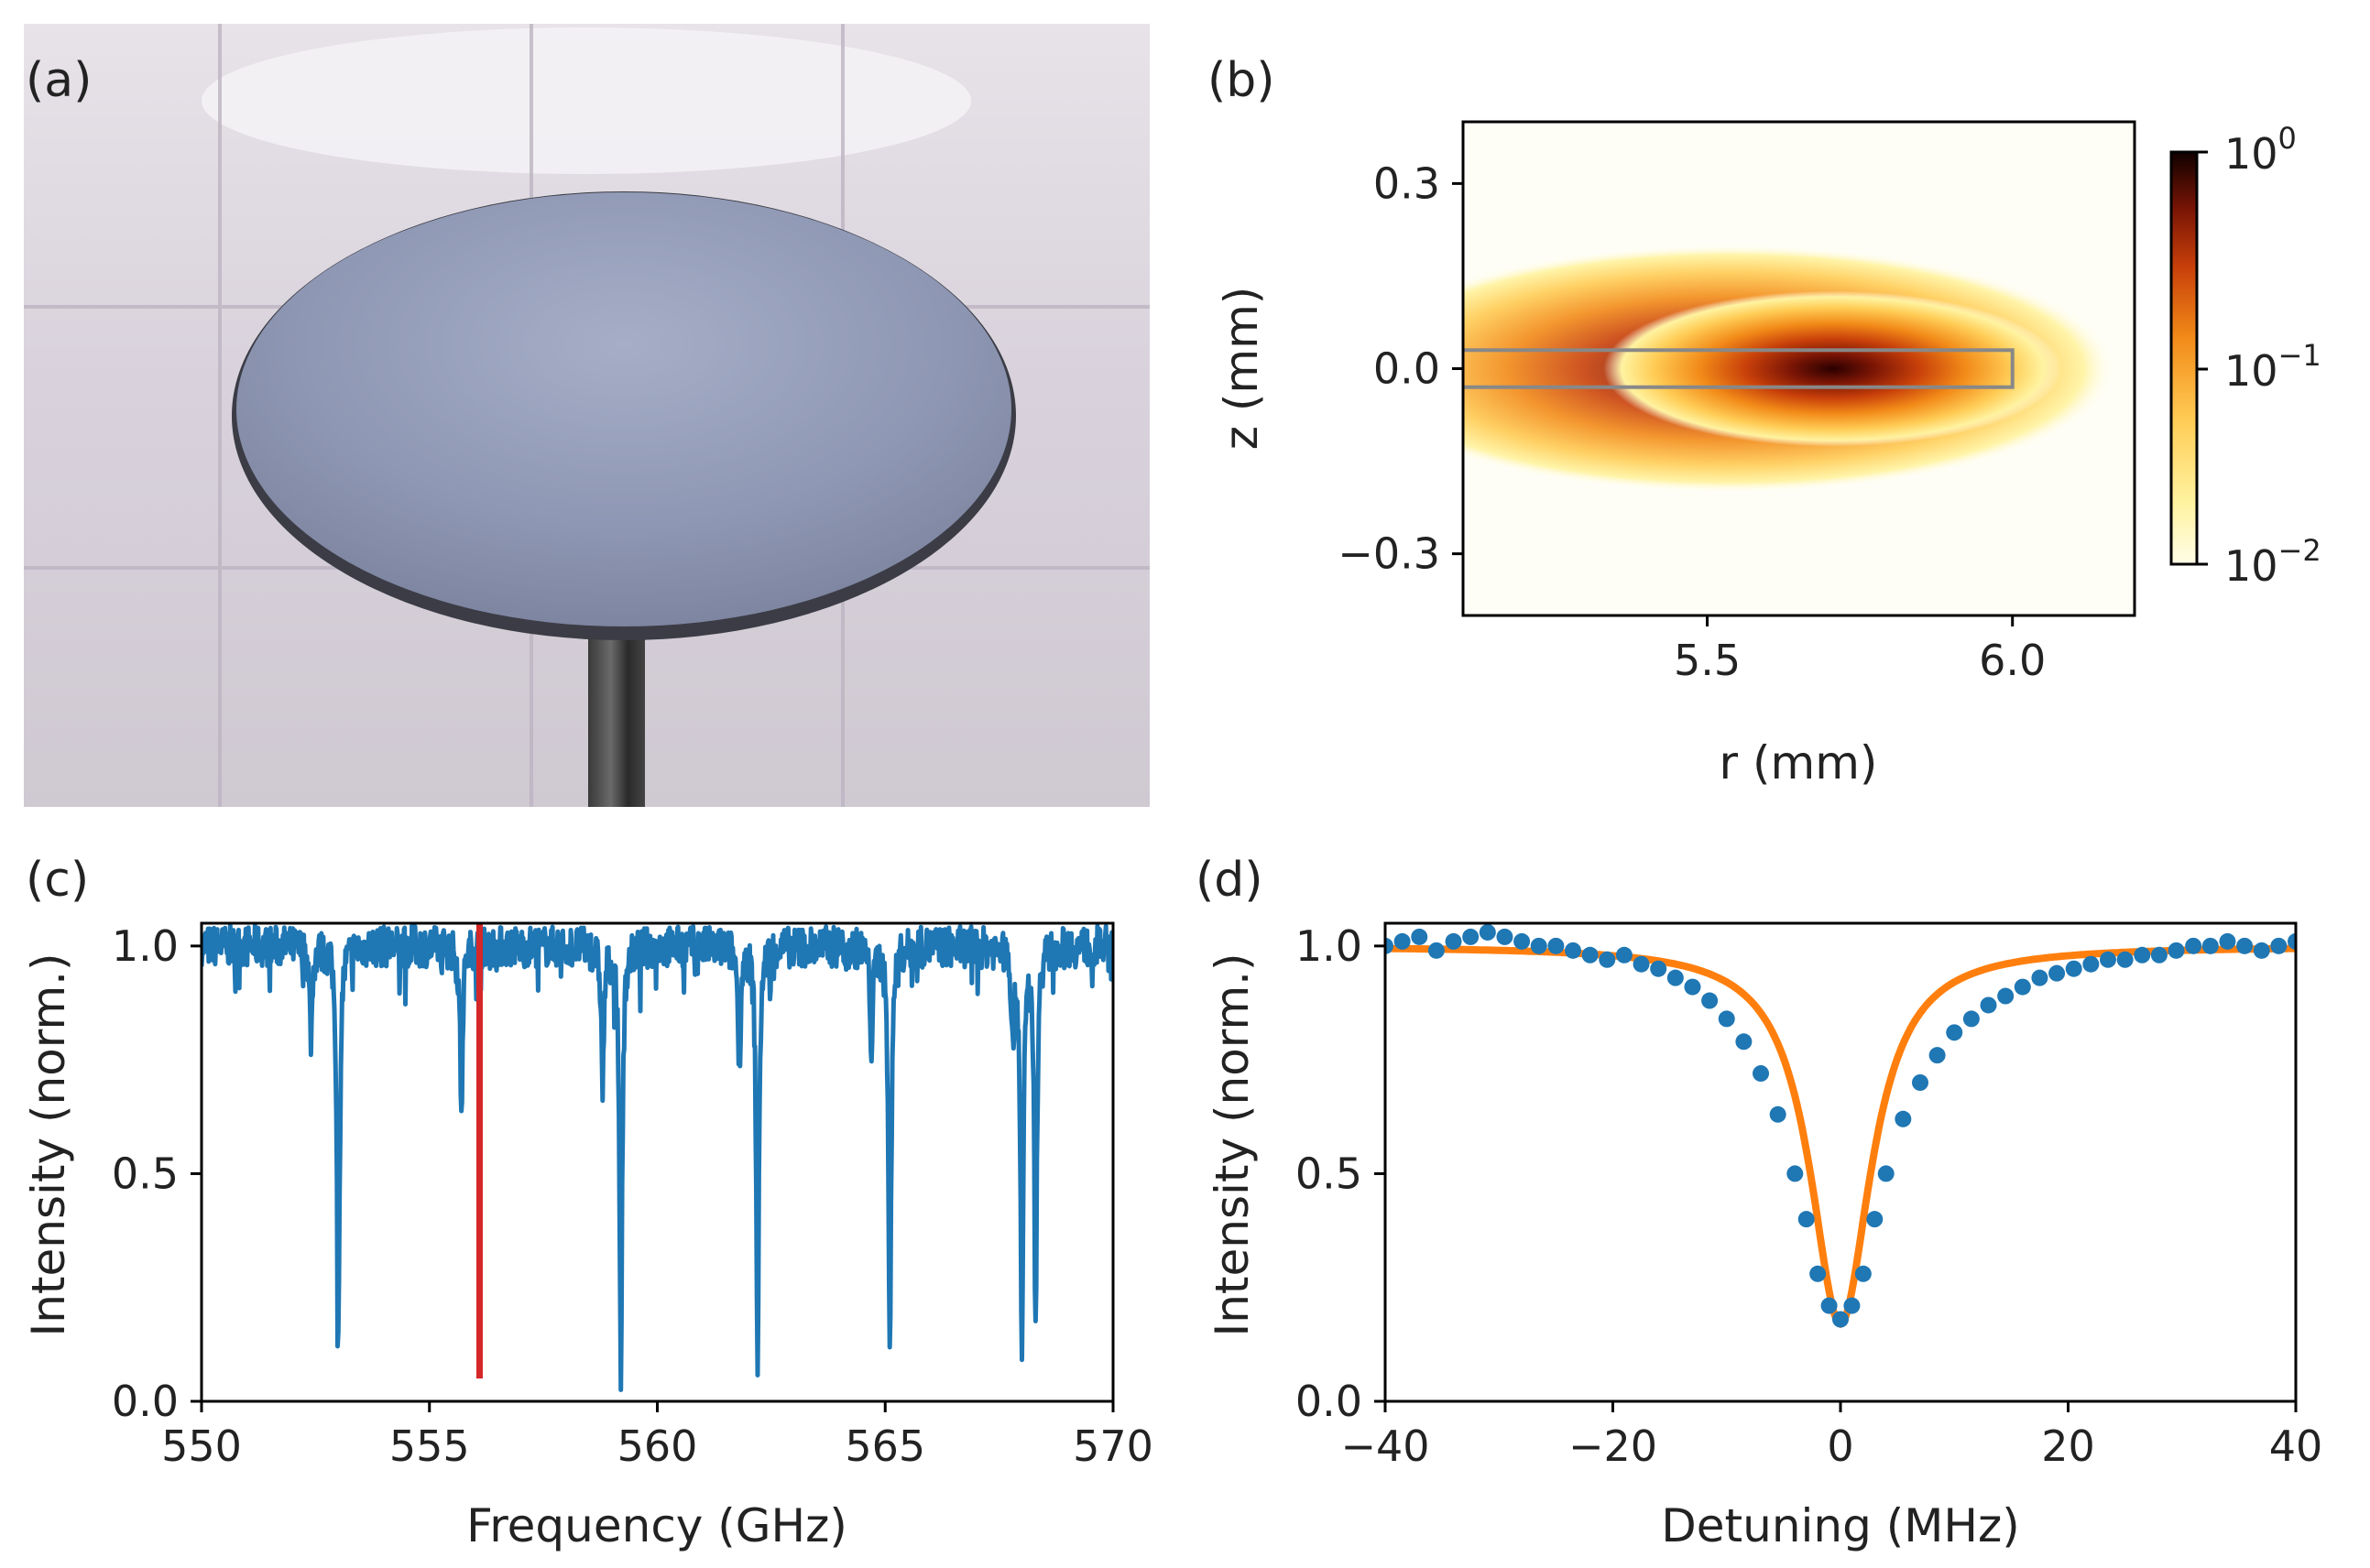 Image resolution: width=2370 pixels, height=1568 pixels. I want to click on heatmap-xtick-label: 5.5, so click(1707, 660).